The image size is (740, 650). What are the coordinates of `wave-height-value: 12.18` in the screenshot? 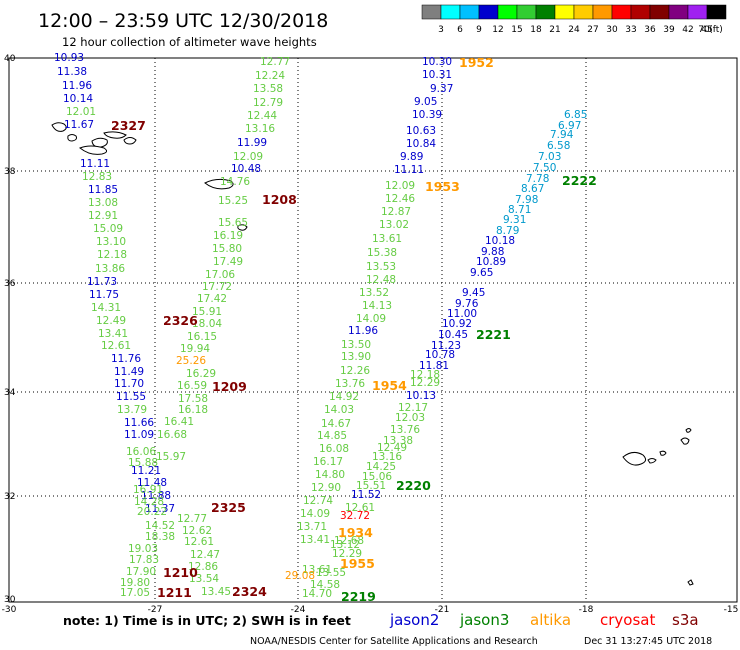 It's located at (425, 375).